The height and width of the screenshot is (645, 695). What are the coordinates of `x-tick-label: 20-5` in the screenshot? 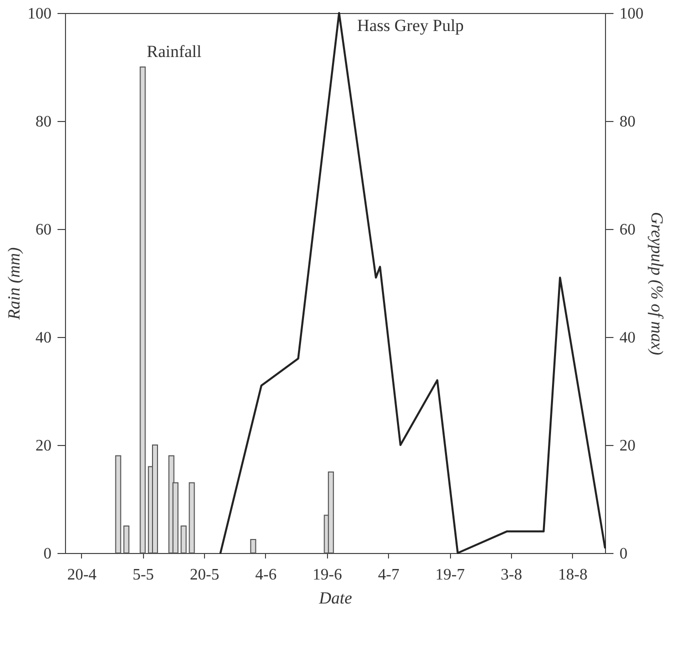 It's located at (205, 575).